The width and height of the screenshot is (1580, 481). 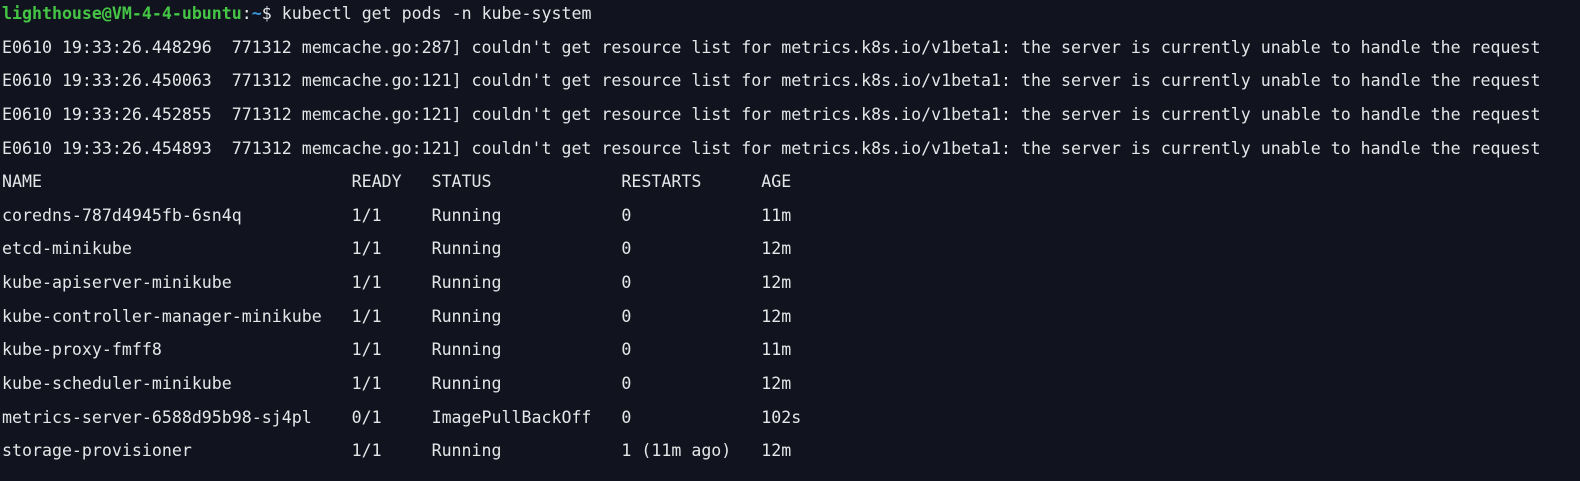 What do you see at coordinates (511, 417) in the screenshot?
I see `pod-status: ImagePullBackOff` at bounding box center [511, 417].